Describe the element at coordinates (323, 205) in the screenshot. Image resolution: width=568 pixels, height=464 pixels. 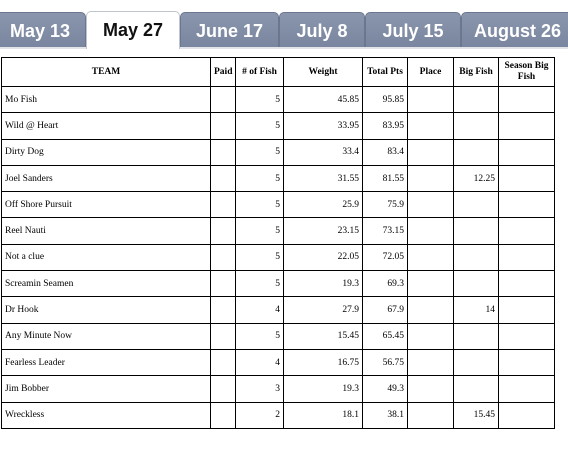
I see `weight-cell: 25.9` at that location.